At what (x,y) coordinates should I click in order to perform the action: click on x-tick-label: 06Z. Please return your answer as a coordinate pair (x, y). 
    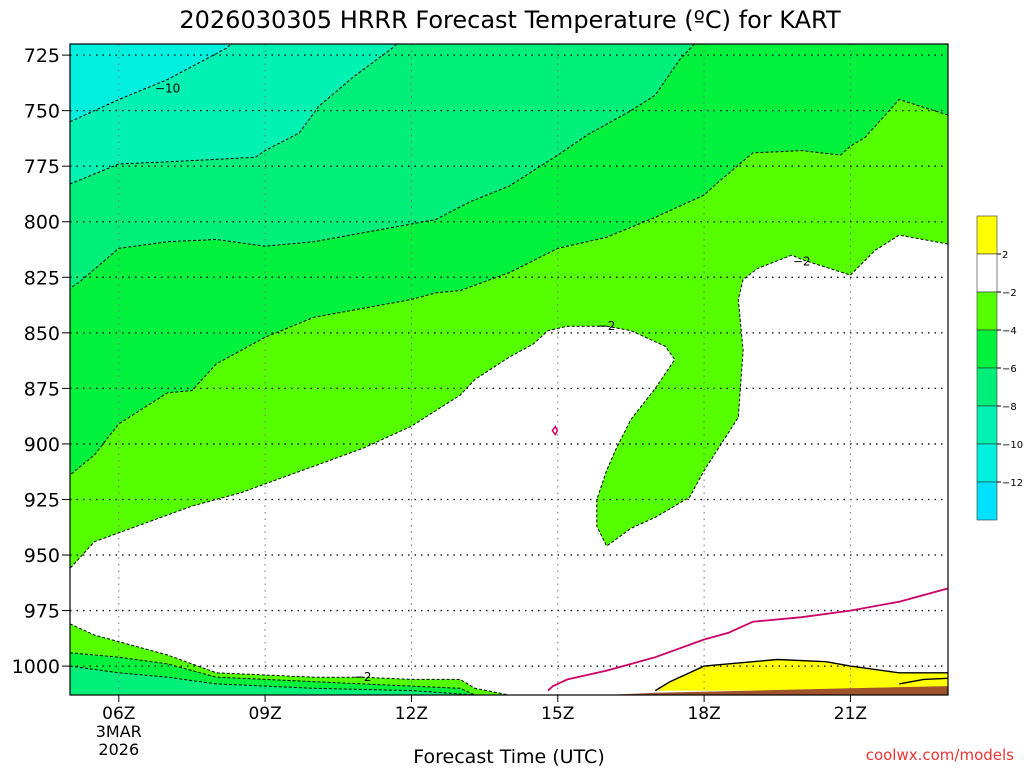
    Looking at the image, I should click on (118, 714).